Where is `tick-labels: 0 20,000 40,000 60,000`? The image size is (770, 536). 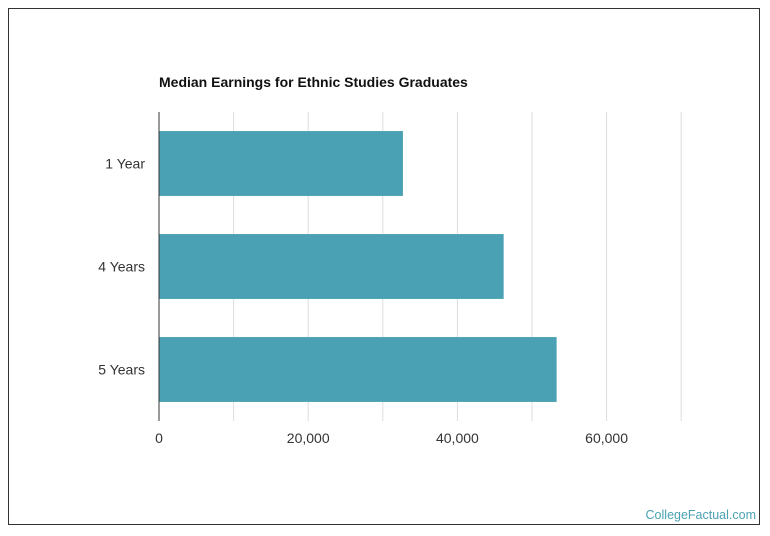 tick-labels: 0 20,000 40,000 60,000 is located at coordinates (391, 438).